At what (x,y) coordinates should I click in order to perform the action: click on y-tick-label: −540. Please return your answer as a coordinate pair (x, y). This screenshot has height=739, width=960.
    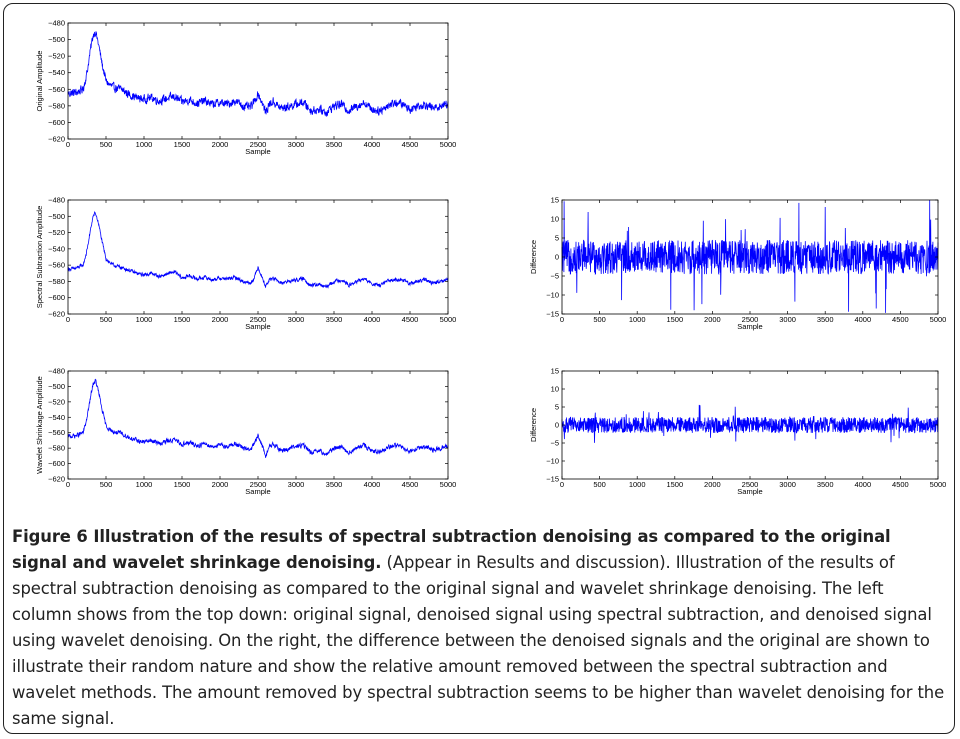
    Looking at the image, I should click on (56, 417).